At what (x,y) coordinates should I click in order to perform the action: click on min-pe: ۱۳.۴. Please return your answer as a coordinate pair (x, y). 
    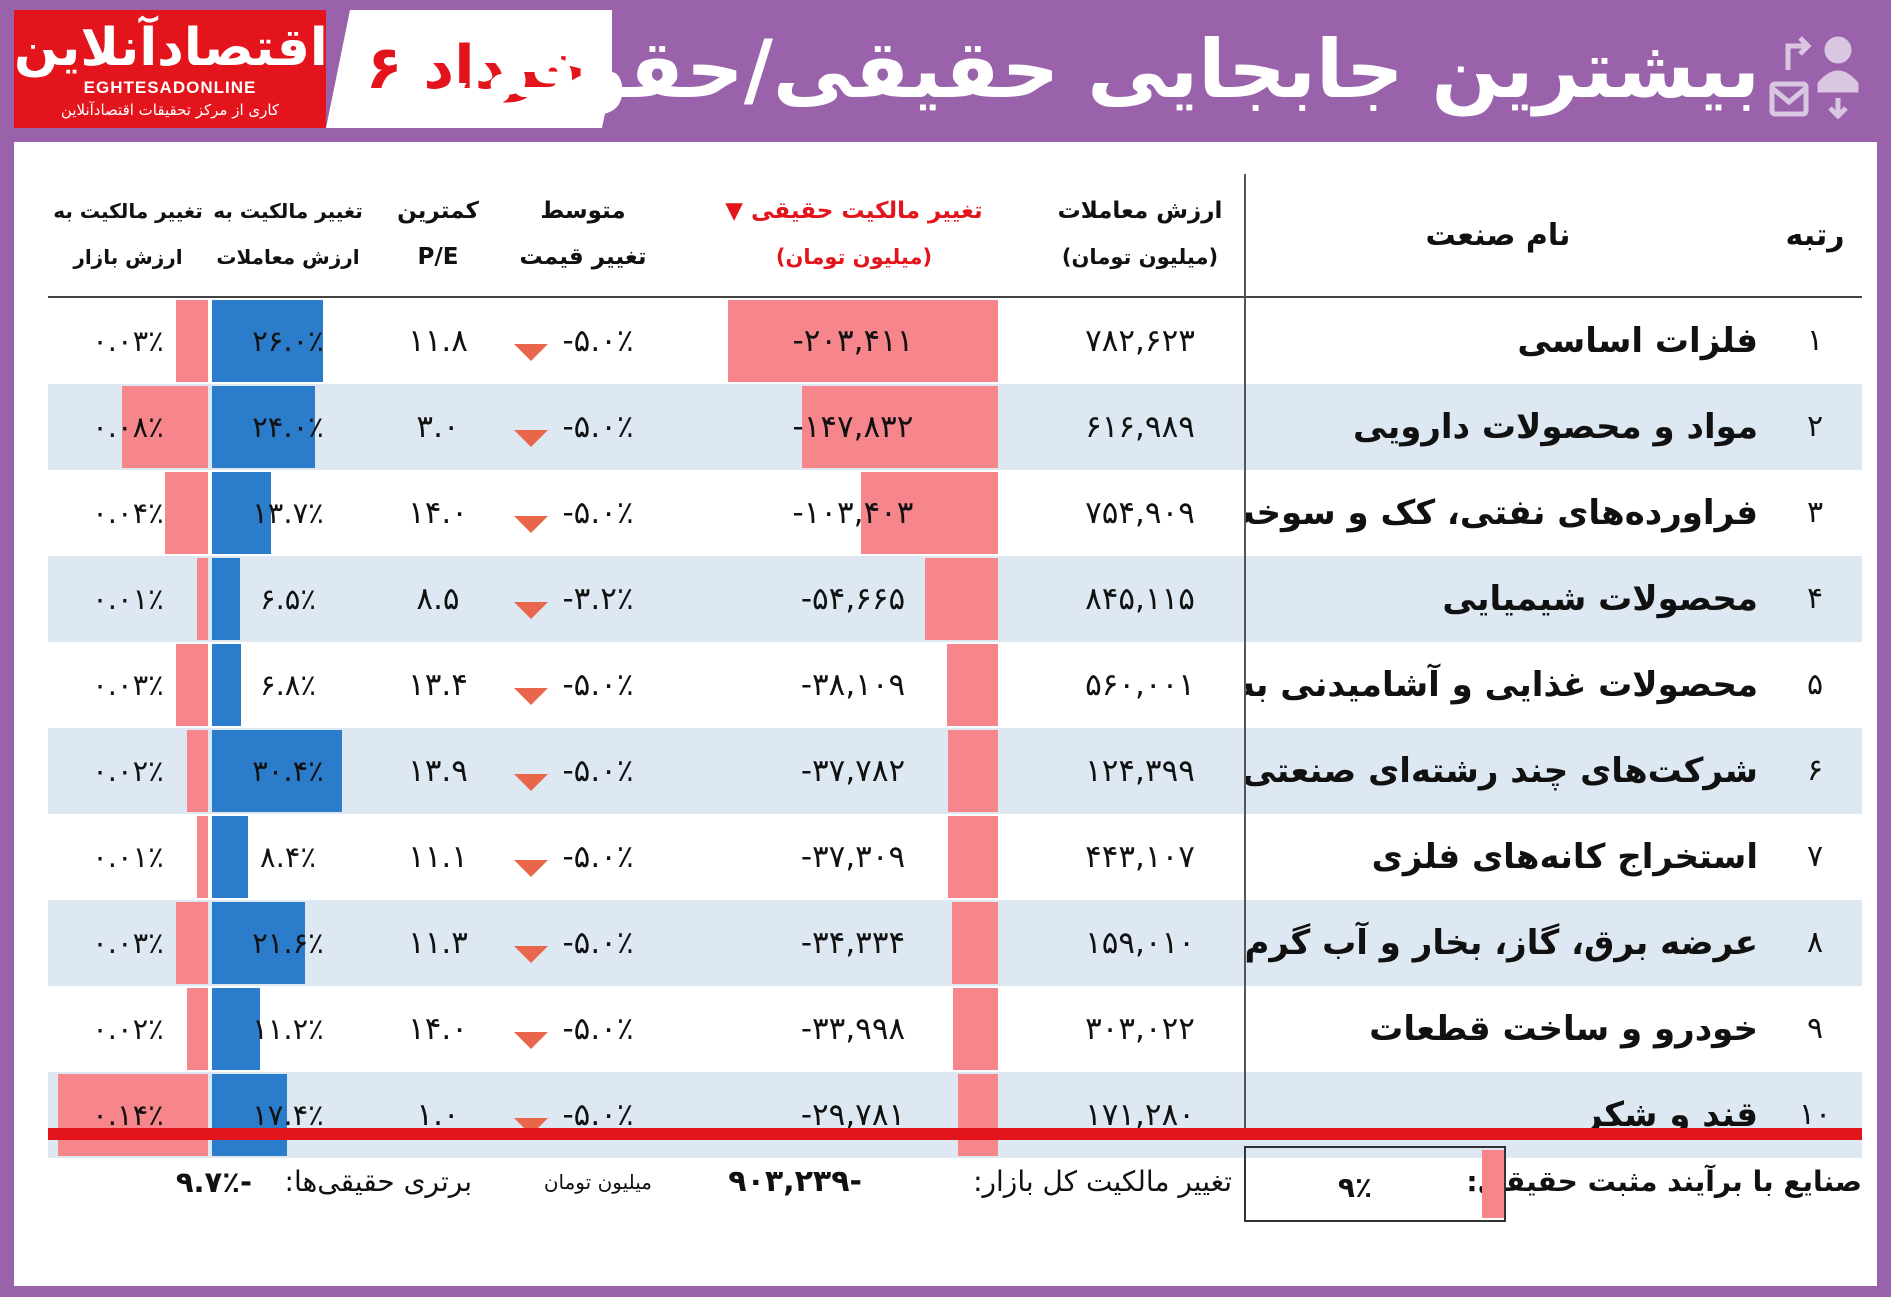
    Looking at the image, I should click on (438, 685).